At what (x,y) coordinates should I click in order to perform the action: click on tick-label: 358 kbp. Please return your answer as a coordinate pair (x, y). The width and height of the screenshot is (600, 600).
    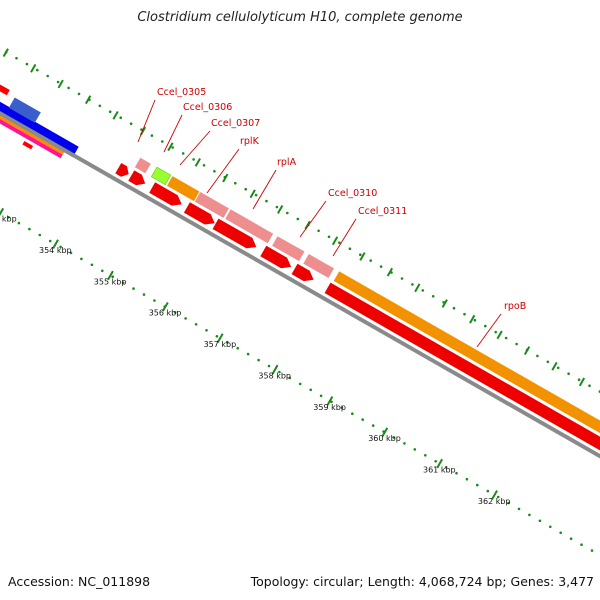
    Looking at the image, I should click on (274, 375).